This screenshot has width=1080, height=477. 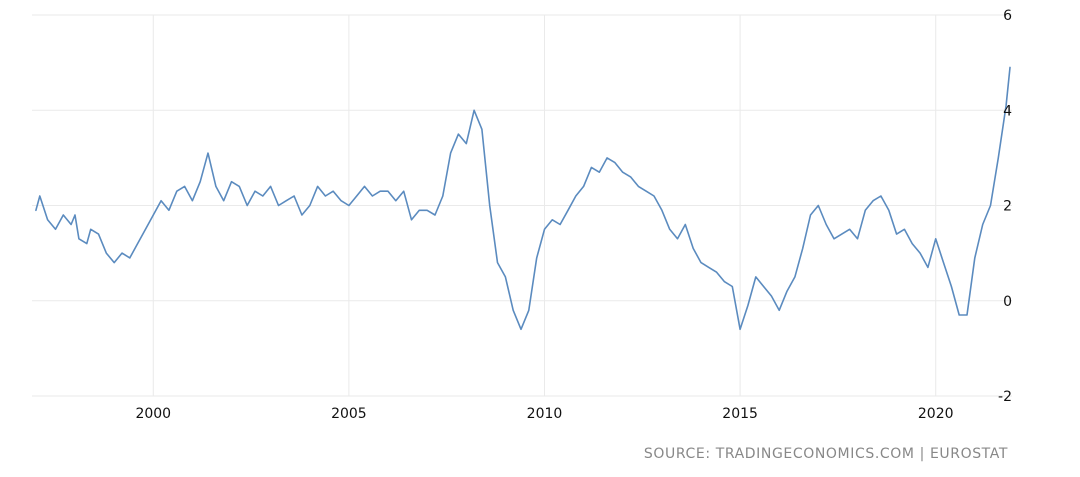 I want to click on y-tick-label: 2, so click(x=1007, y=207).